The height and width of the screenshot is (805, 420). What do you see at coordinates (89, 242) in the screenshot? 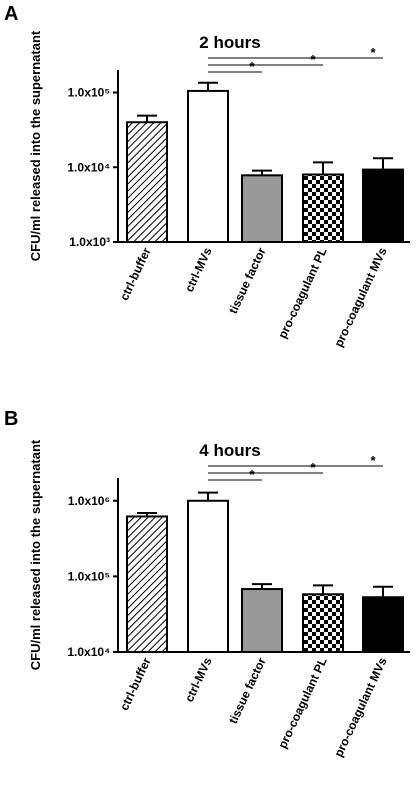
I see `y-tick-label: 1.0x10³` at bounding box center [89, 242].